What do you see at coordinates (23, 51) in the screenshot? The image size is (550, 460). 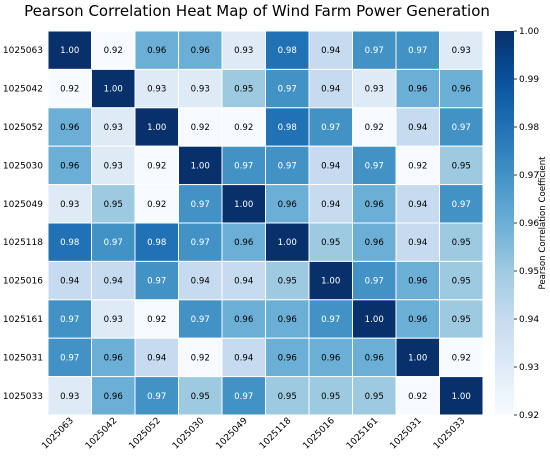 I see `row-tick-label: 1025063` at bounding box center [23, 51].